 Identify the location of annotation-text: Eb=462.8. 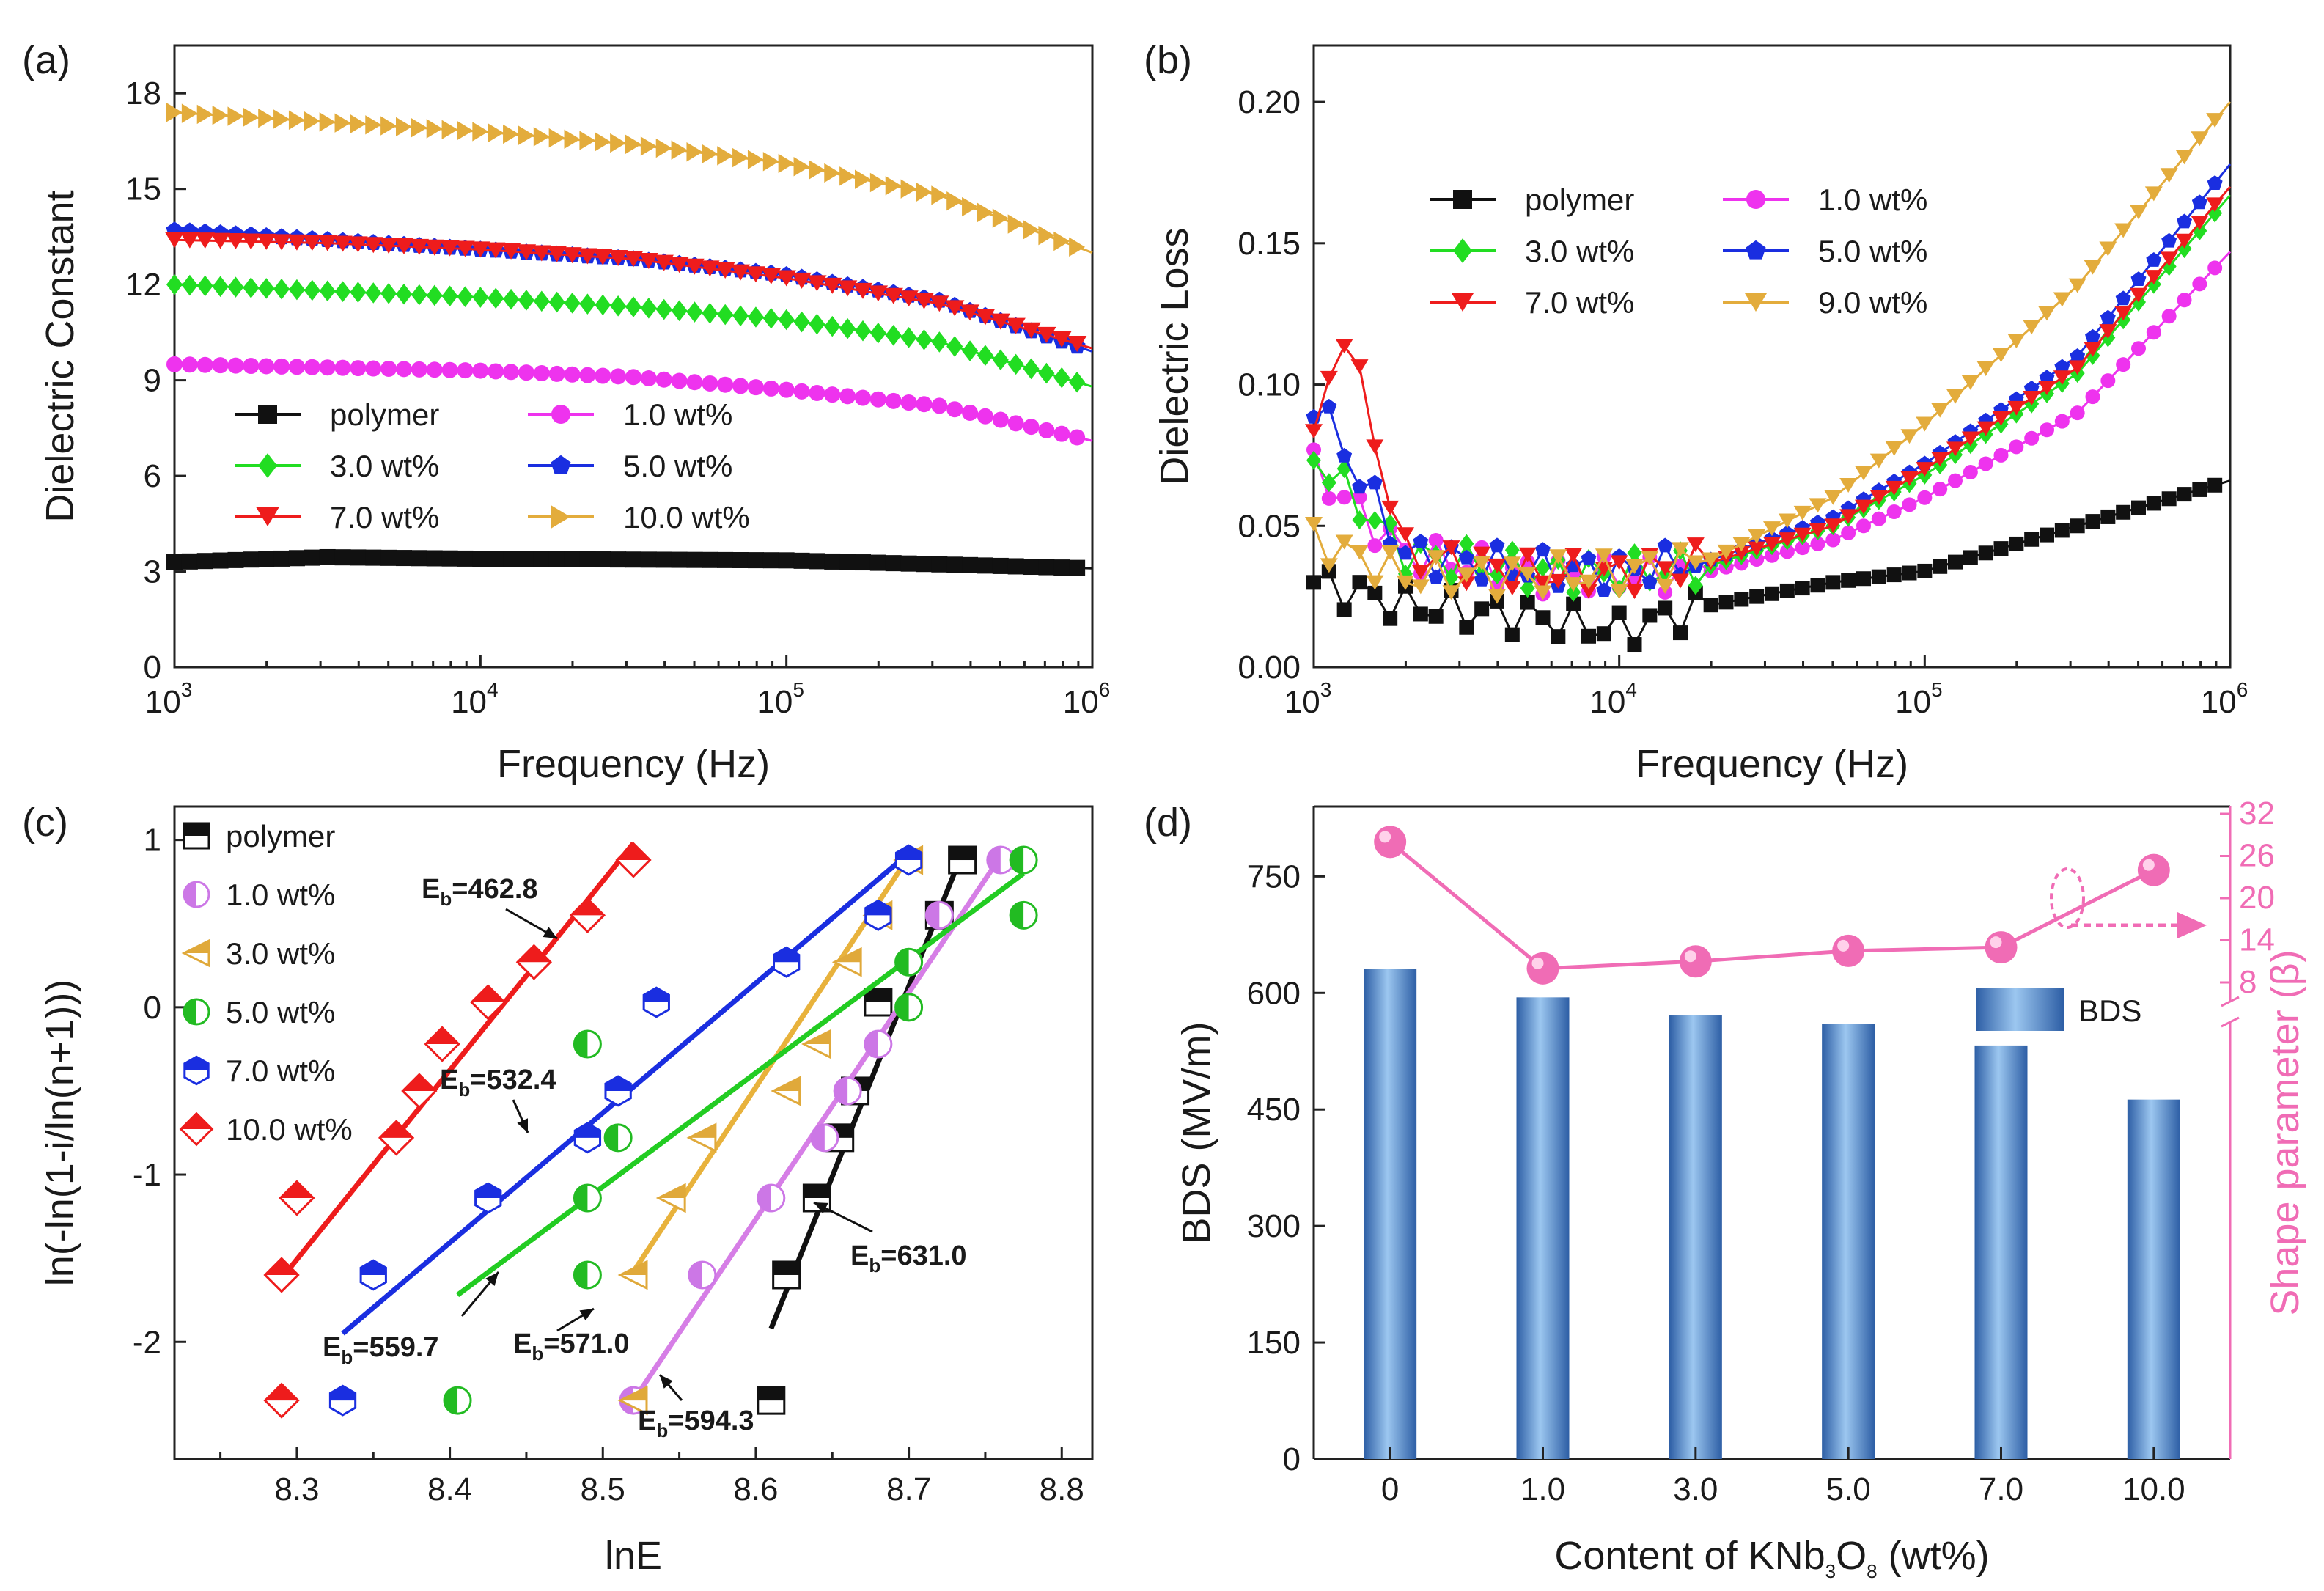
(480, 892).